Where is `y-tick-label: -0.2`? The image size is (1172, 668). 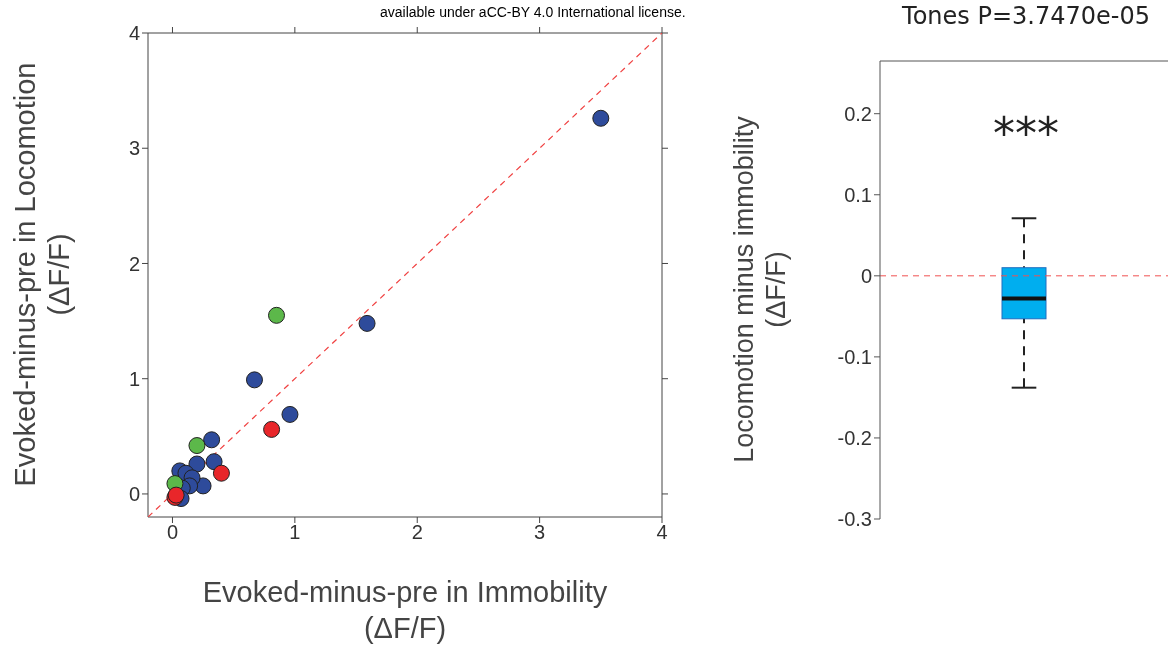
y-tick-label: -0.2 is located at coordinates (854, 438).